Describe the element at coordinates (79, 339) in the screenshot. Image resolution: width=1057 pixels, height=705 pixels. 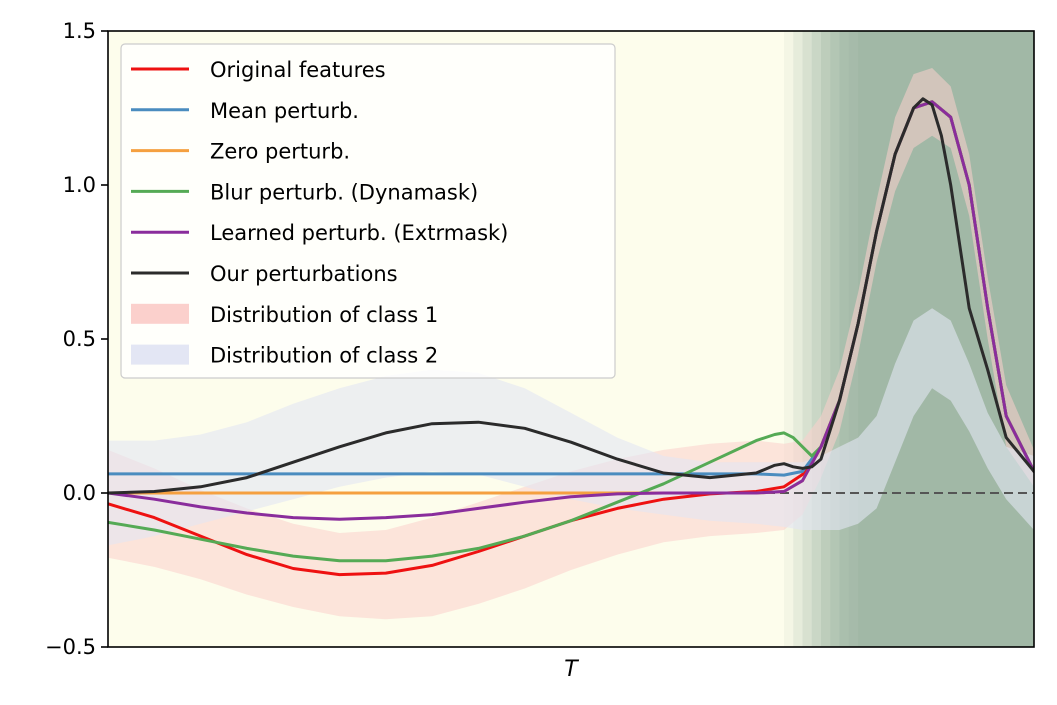
I see `y-tick-label: 0.5` at that location.